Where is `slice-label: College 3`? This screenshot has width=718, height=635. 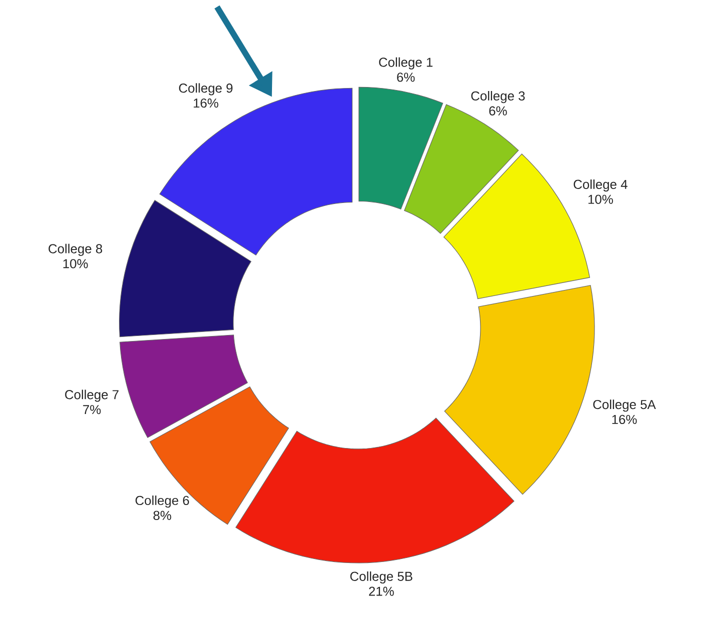
slice-label: College 3 is located at coordinates (498, 97).